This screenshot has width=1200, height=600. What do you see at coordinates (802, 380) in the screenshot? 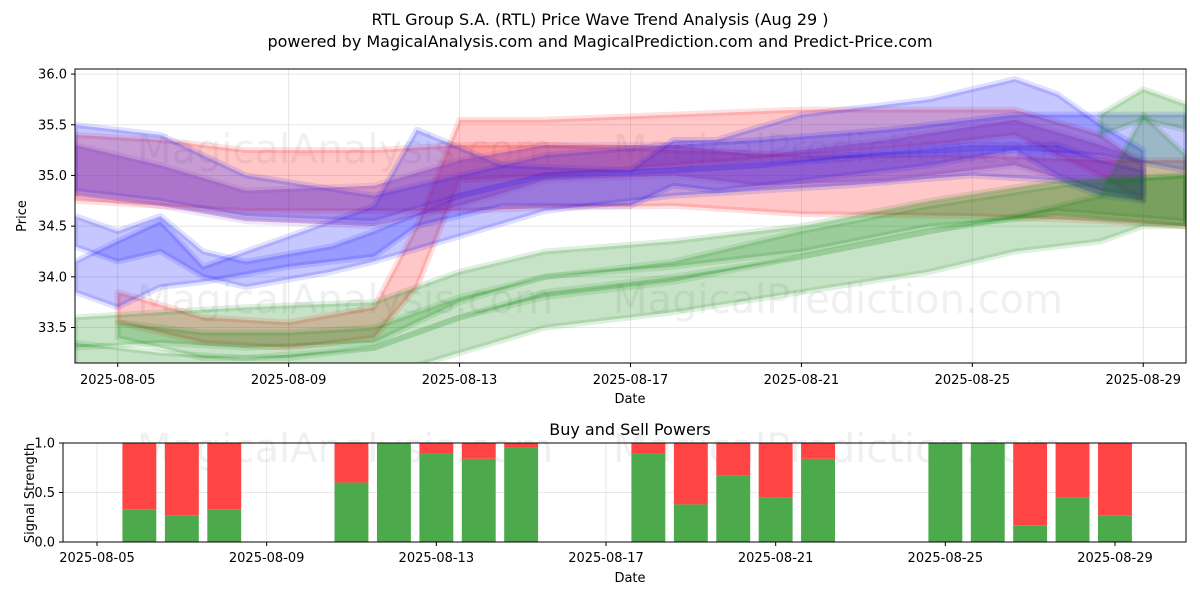
I see `price-x-tick-label: 2025-08-21` at bounding box center [802, 380].